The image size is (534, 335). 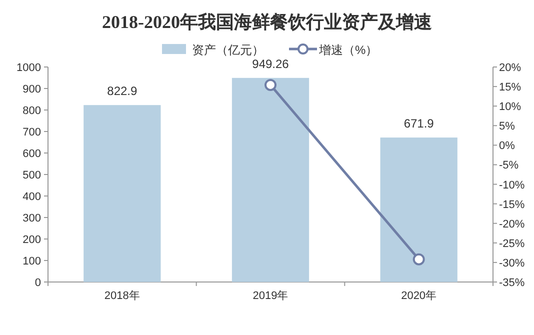 What do you see at coordinates (31, 197) in the screenshot?
I see `y-tick-label: 400` at bounding box center [31, 197].